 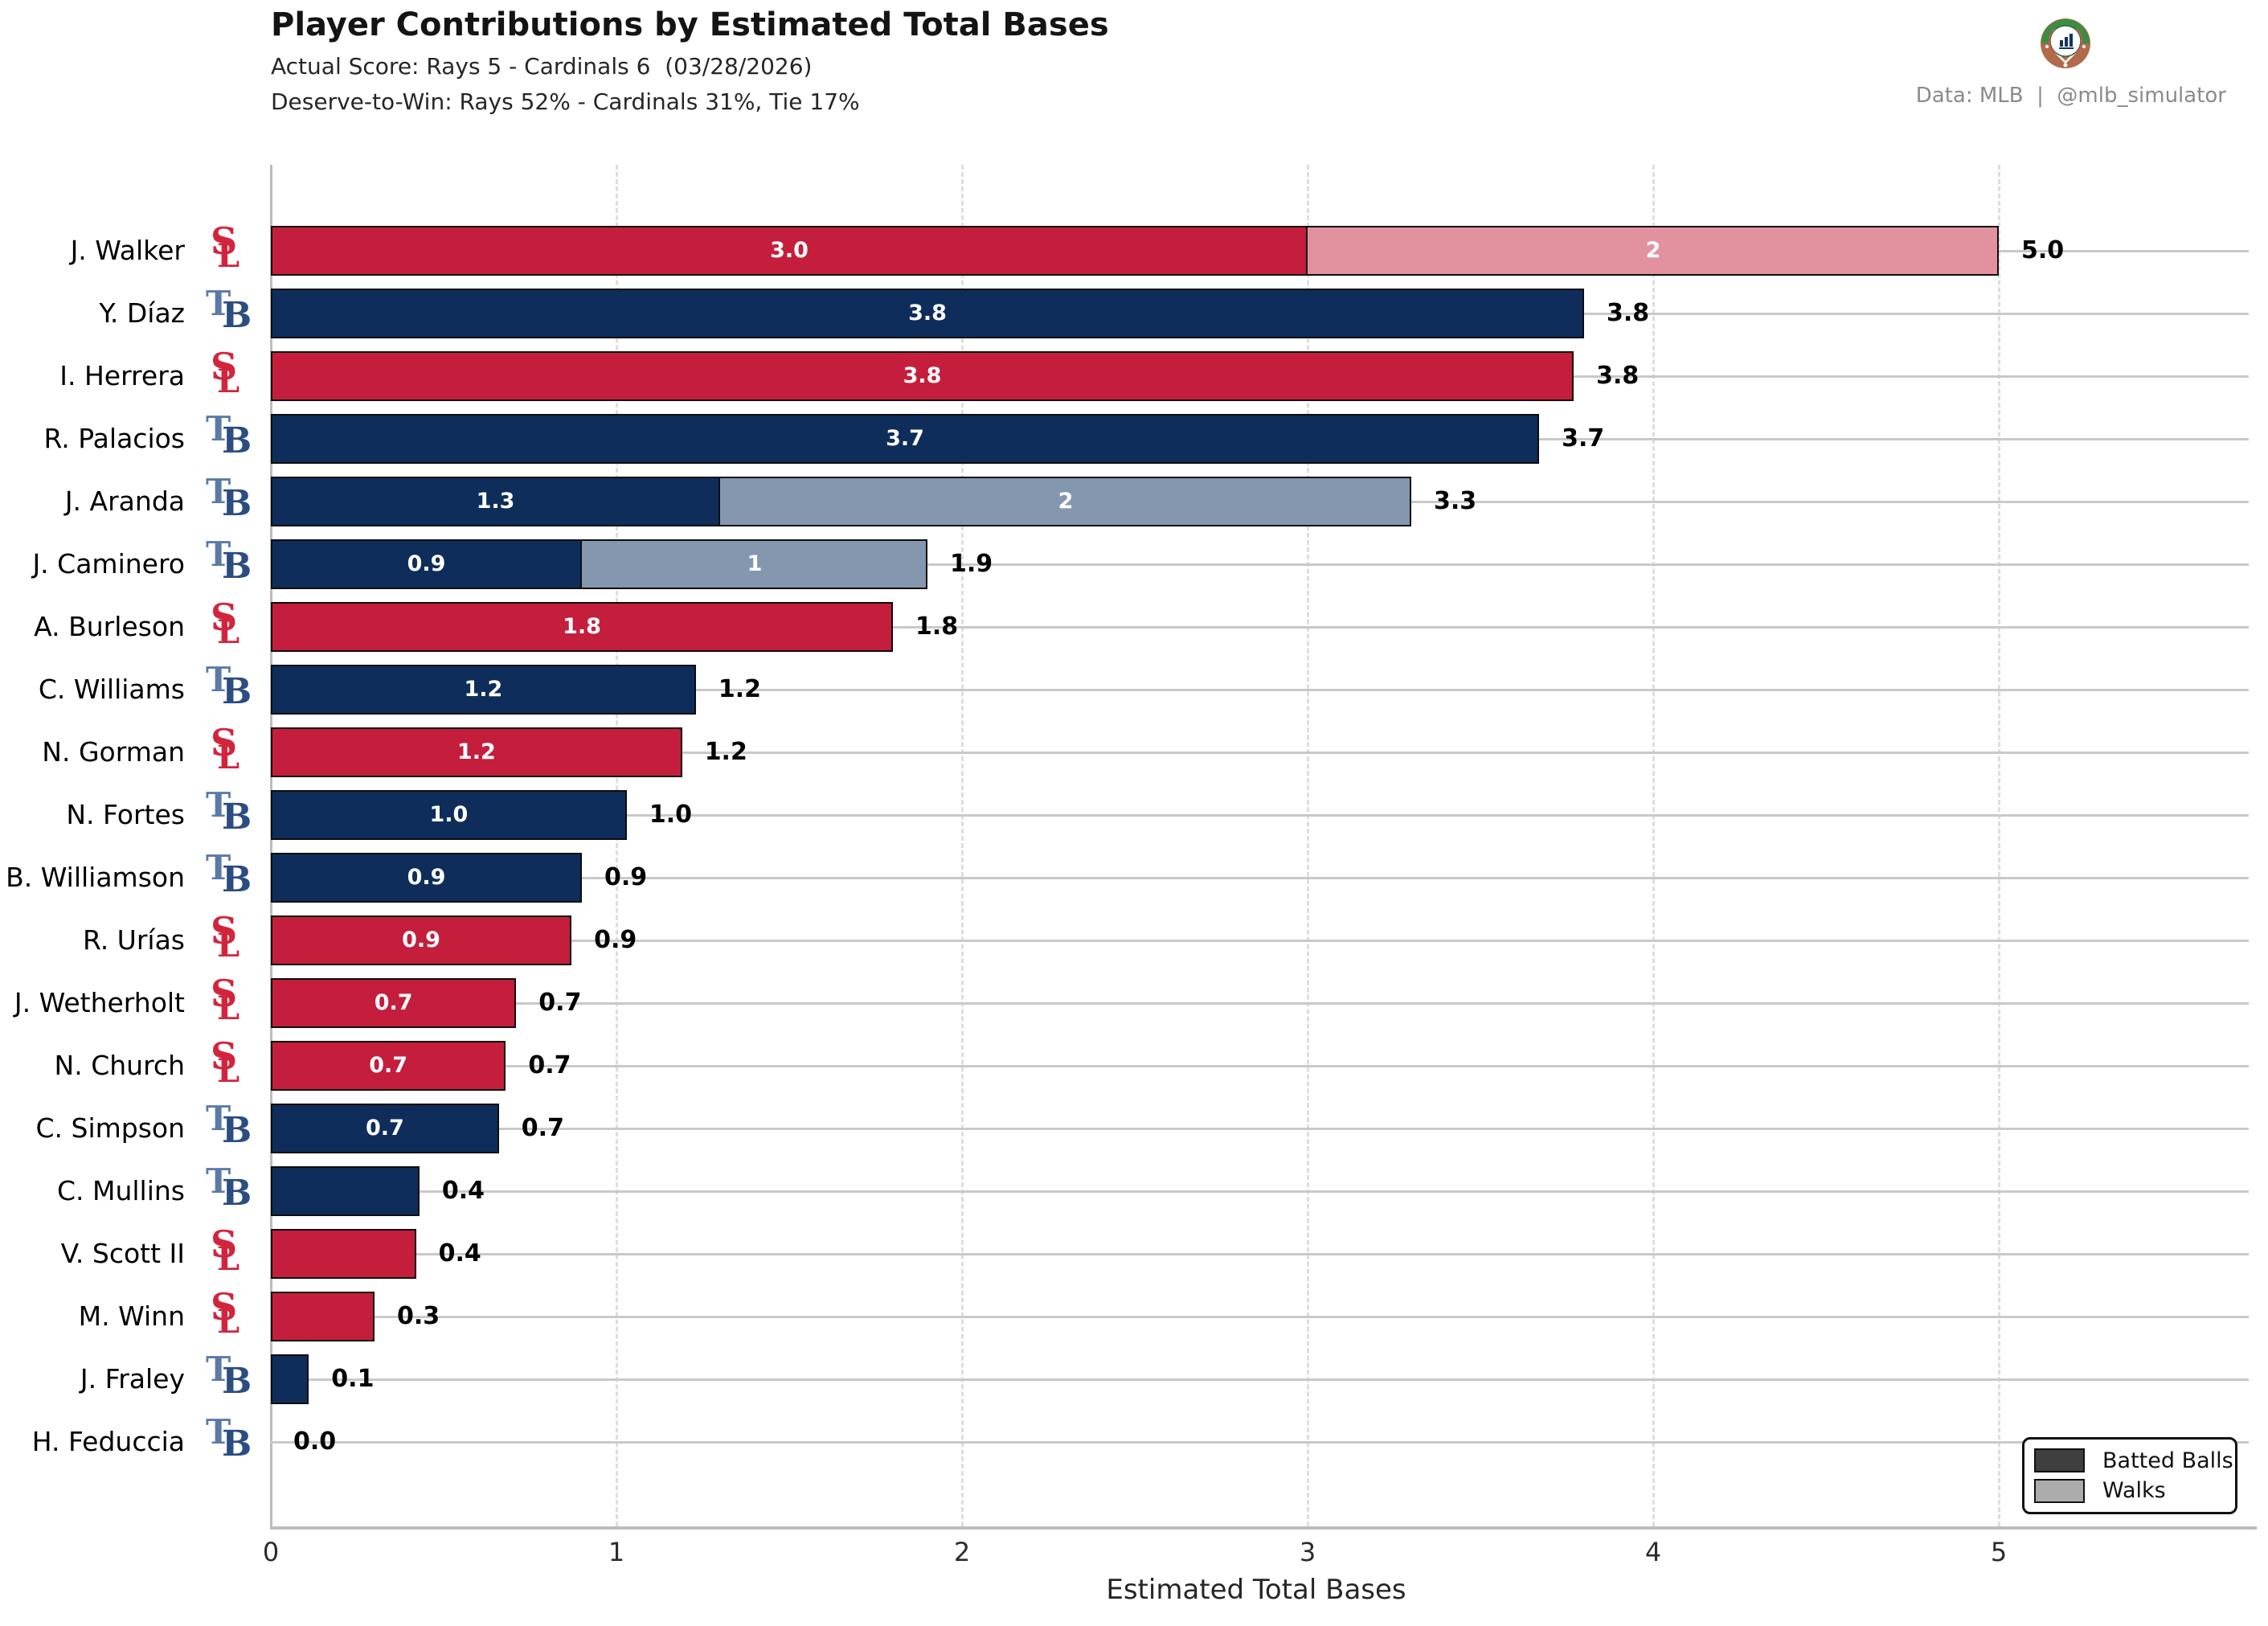 I want to click on x-tick-label: 2, so click(x=962, y=1552).